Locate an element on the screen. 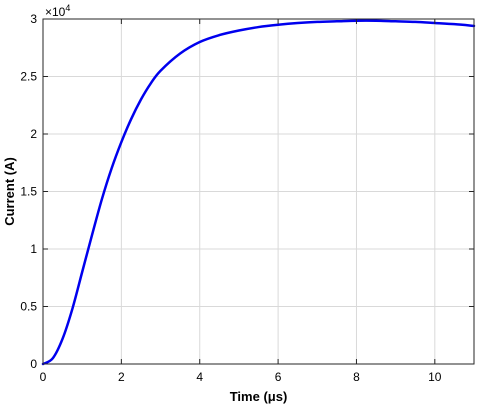  x-tick-label: 6 is located at coordinates (278, 377).